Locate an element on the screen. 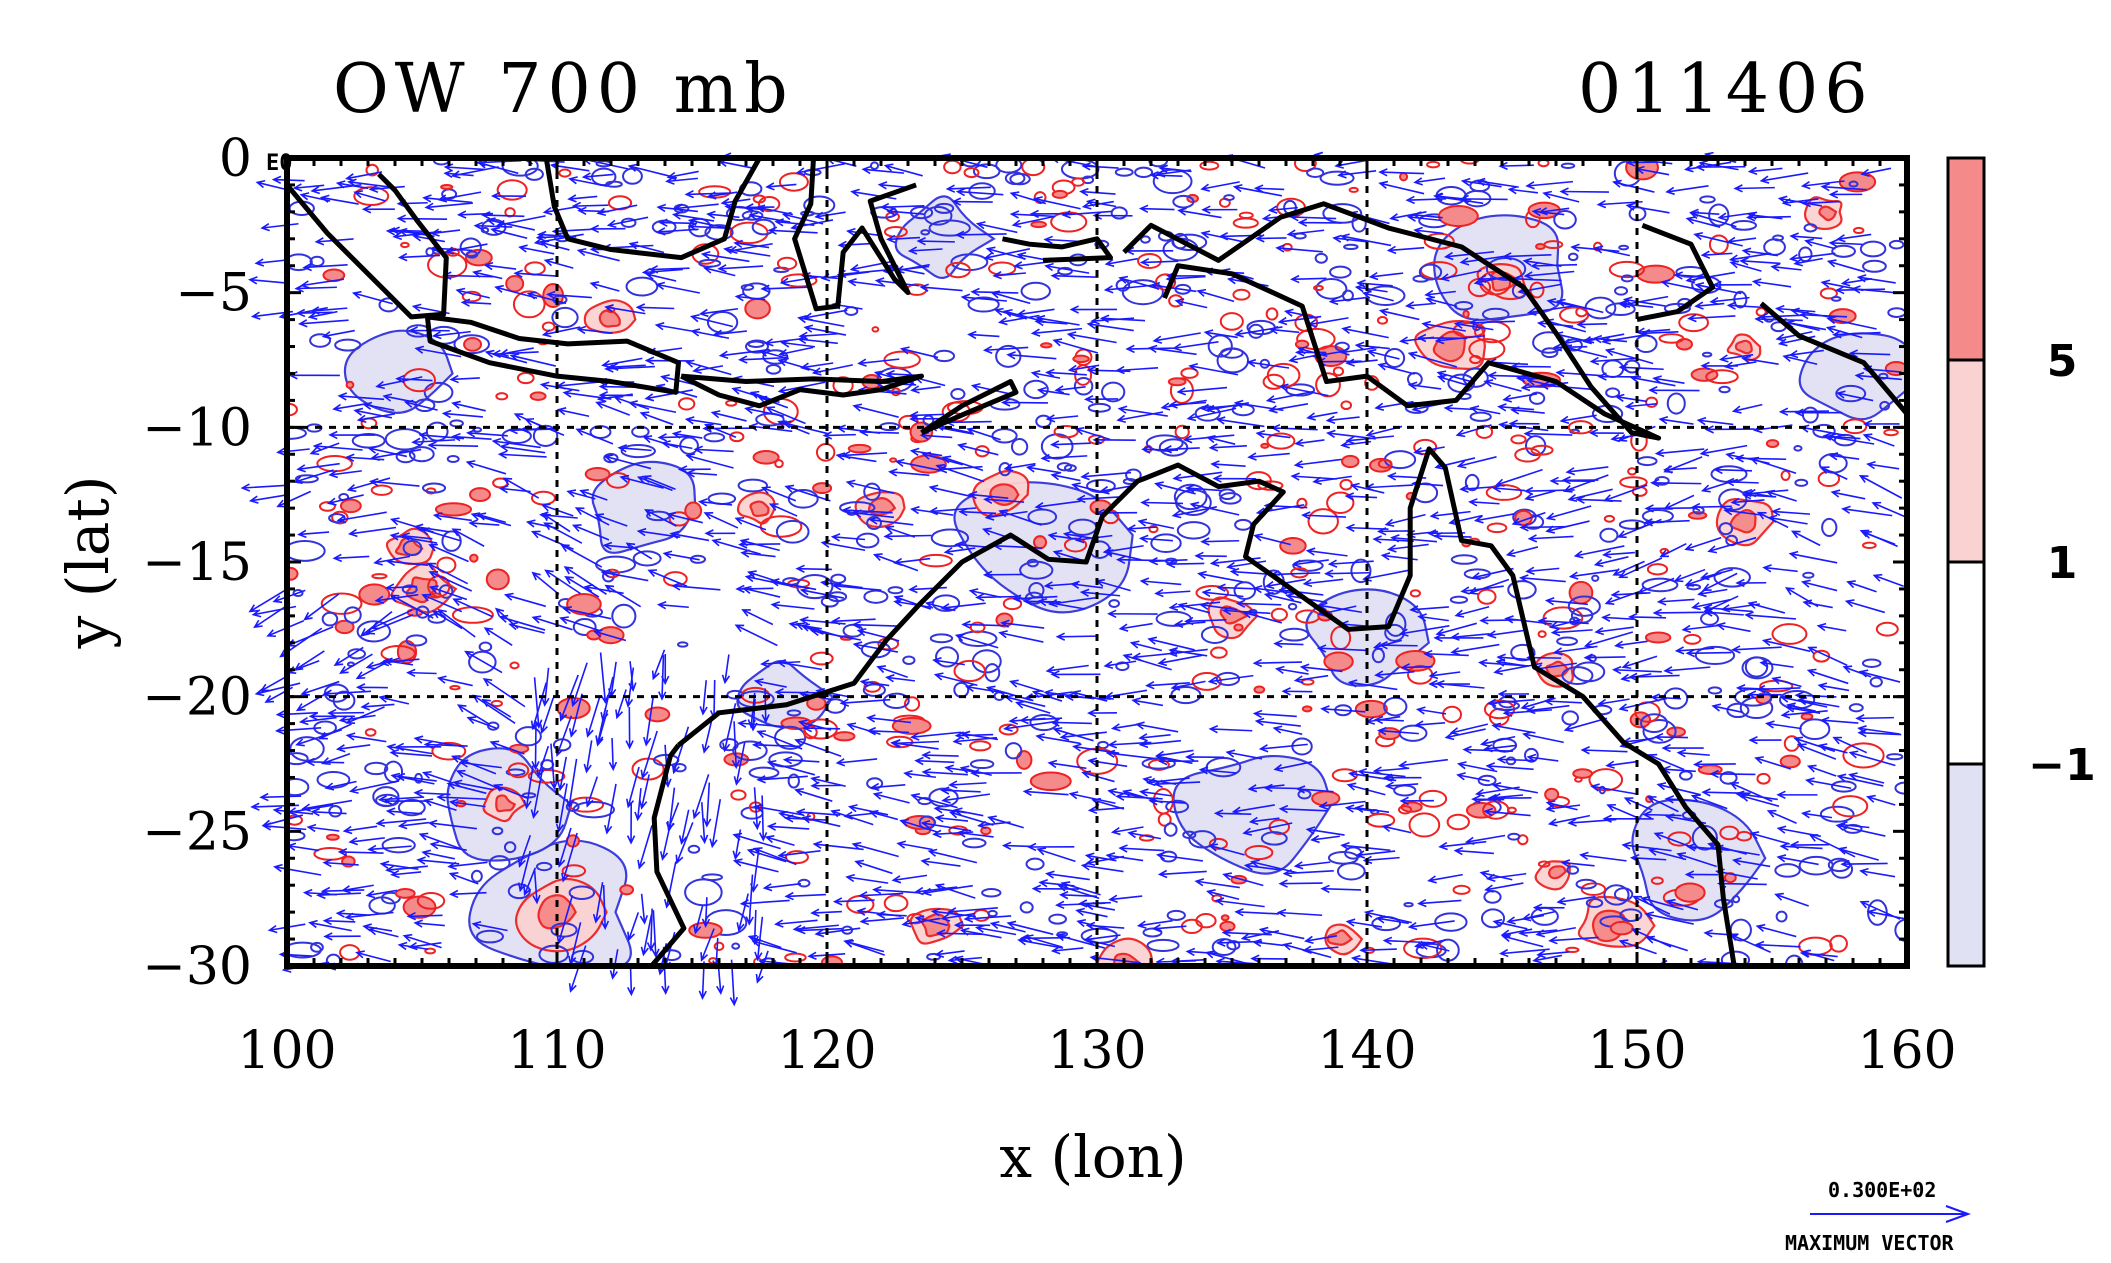 The width and height of the screenshot is (2111, 1263). negative-area is located at coordinates (945, 237).